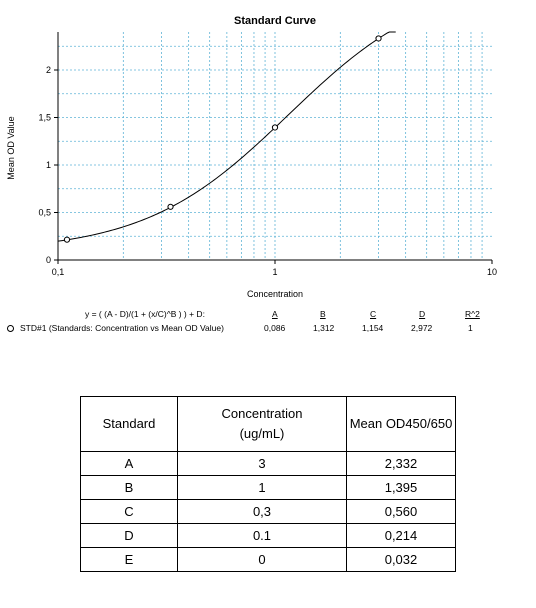 Image resolution: width=536 pixels, height=608 pixels. What do you see at coordinates (44, 213) in the screenshot?
I see `y-tick-label: 0,5` at bounding box center [44, 213].